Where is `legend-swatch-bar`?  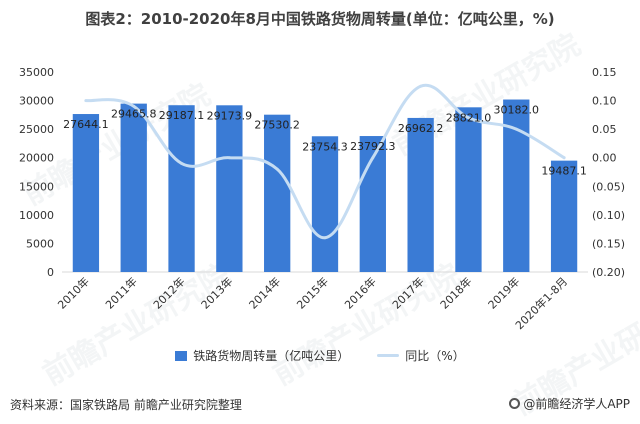
legend-swatch-bar is located at coordinates (181, 355).